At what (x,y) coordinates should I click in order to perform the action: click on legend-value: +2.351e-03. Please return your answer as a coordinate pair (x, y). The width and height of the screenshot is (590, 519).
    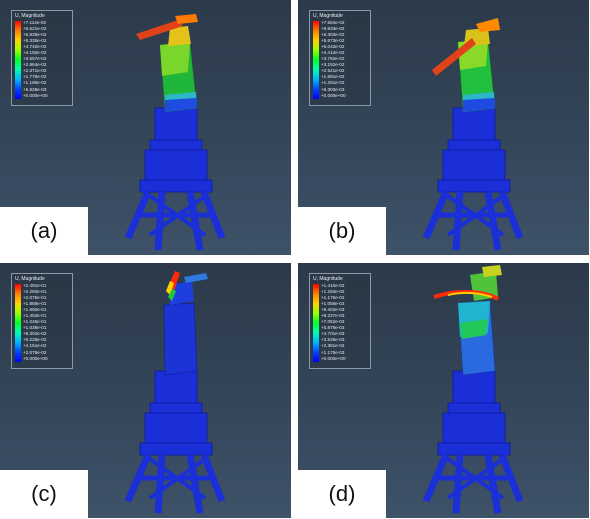
    Looking at the image, I should click on (333, 346).